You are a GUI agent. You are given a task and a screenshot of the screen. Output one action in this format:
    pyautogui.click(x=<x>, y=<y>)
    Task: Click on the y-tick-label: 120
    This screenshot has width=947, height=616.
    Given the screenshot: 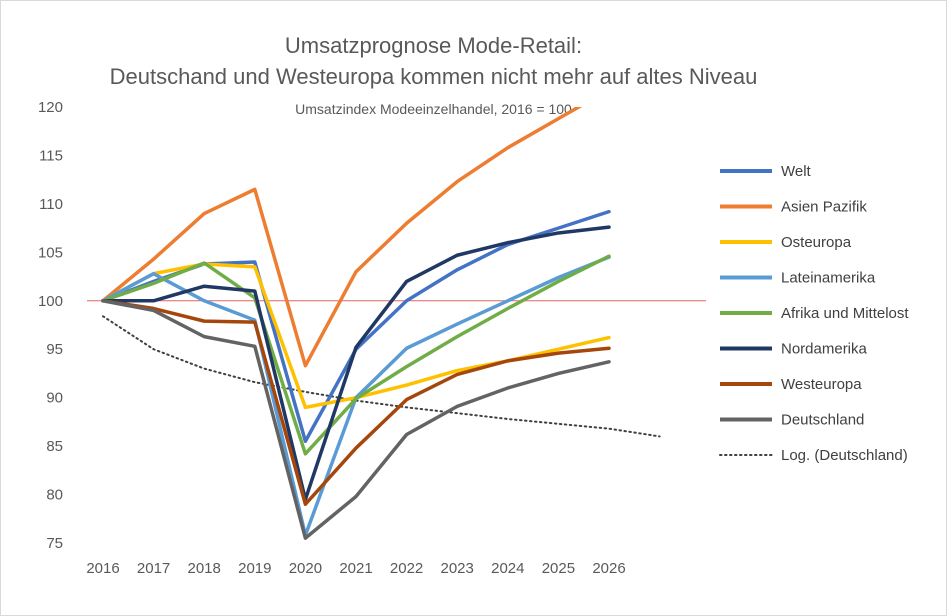 What is the action you would take?
    pyautogui.click(x=50, y=107)
    